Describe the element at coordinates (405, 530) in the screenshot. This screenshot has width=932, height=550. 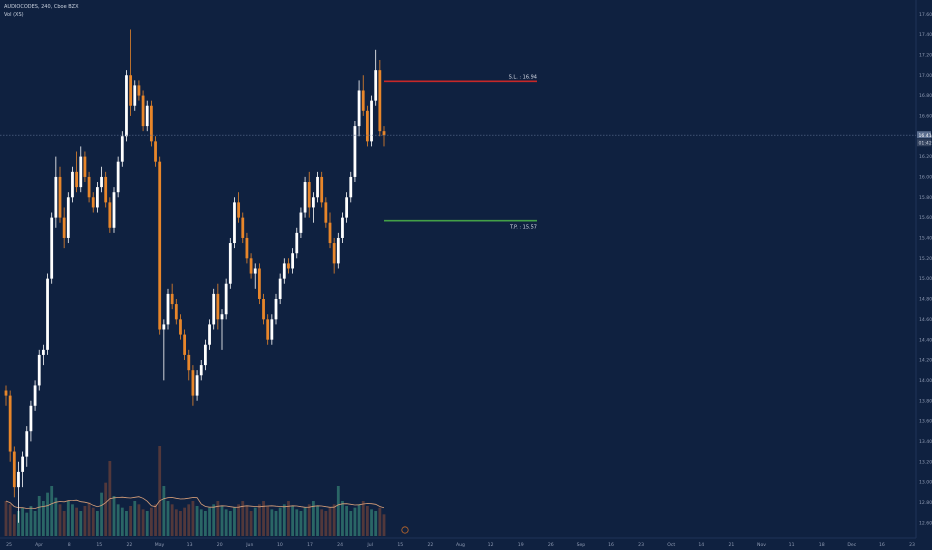
I see `event-marker-icon` at that location.